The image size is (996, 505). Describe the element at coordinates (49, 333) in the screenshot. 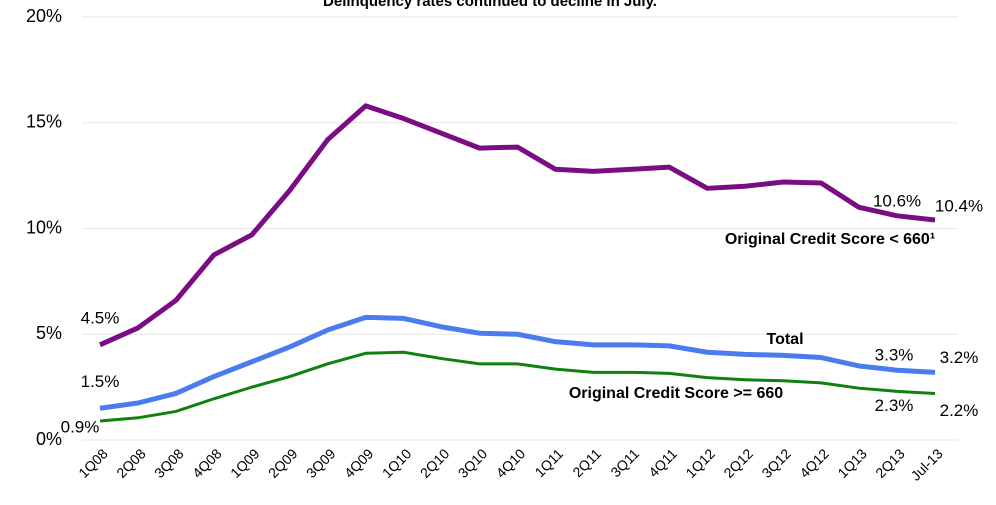

I see `y-tick-label: 5%` at that location.